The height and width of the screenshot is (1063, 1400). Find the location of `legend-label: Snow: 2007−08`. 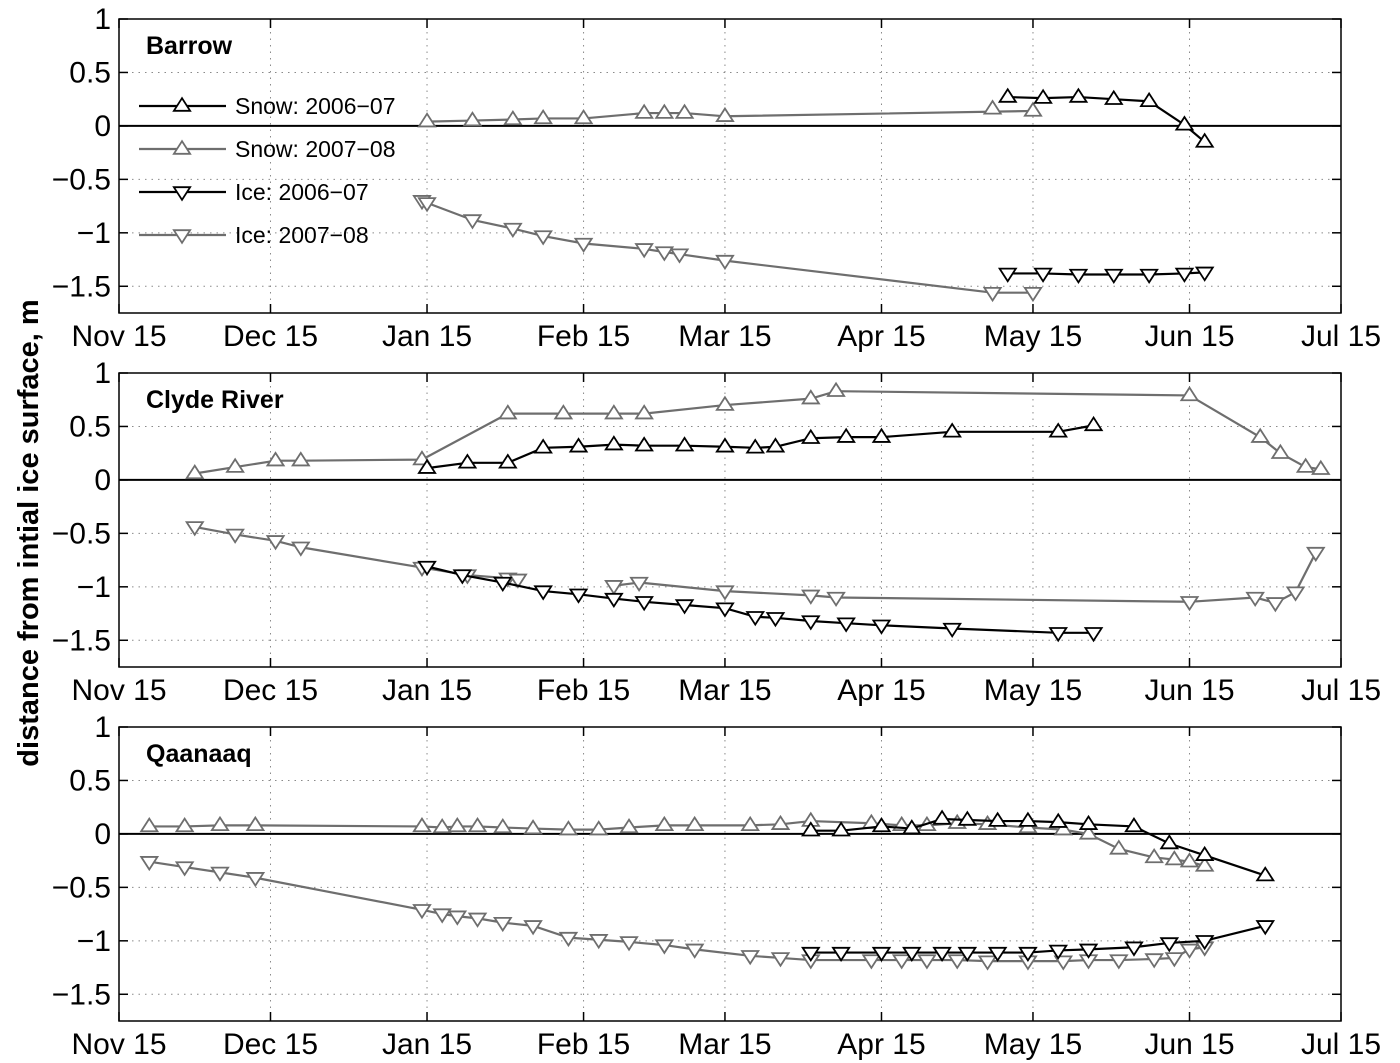

legend-label: Snow: 2007−08 is located at coordinates (315, 149).